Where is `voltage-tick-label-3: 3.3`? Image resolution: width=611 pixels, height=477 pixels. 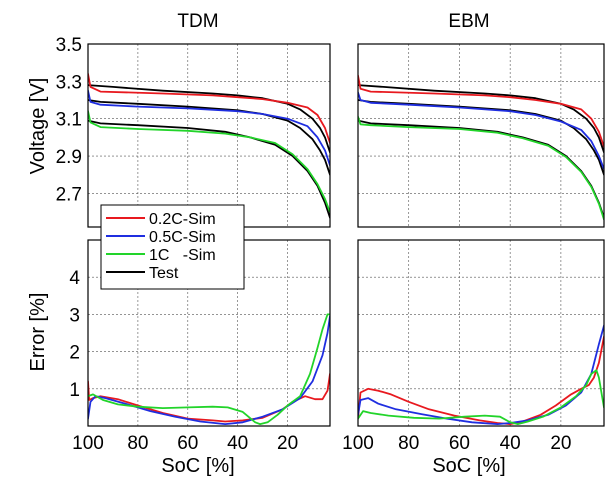 voltage-tick-label-3: 3.3 is located at coordinates (69, 82).